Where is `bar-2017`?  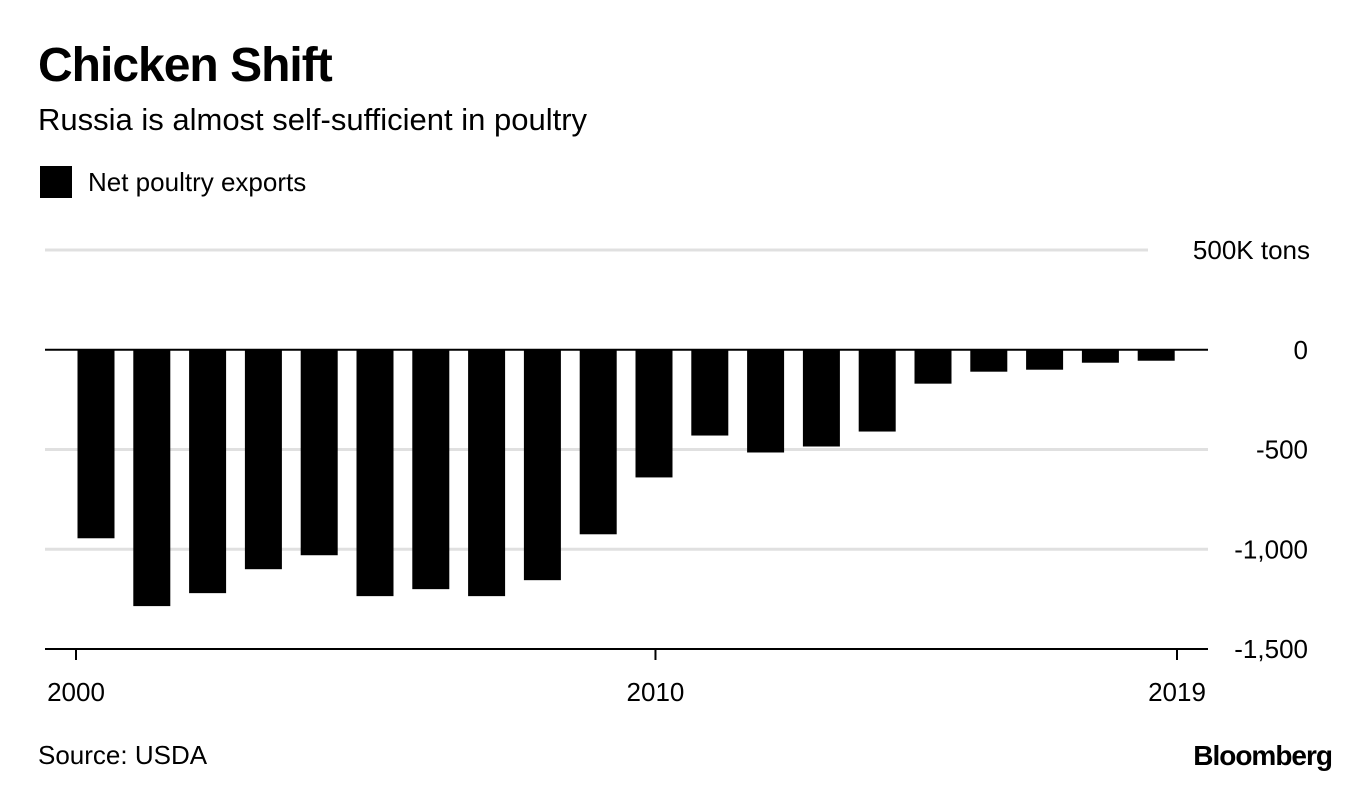
bar-2017 is located at coordinates (1045, 359).